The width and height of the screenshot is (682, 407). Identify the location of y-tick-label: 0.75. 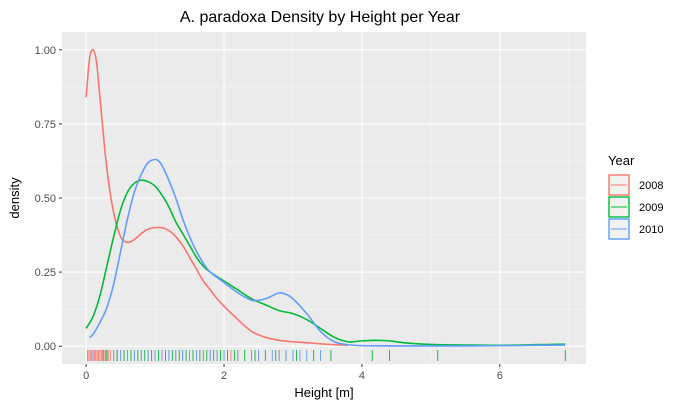
(45, 125).